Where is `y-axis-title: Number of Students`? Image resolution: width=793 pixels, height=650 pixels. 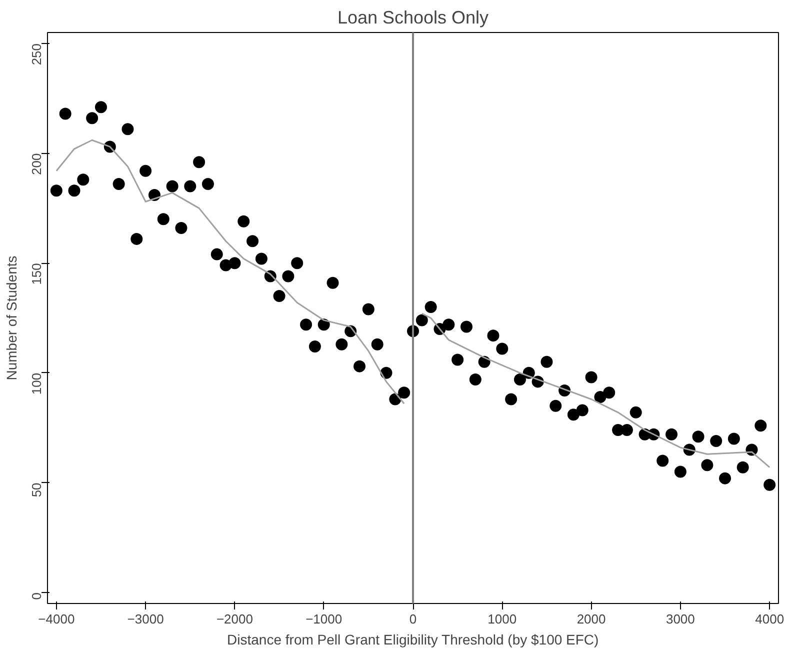
y-axis-title: Number of Students is located at coordinates (12, 318).